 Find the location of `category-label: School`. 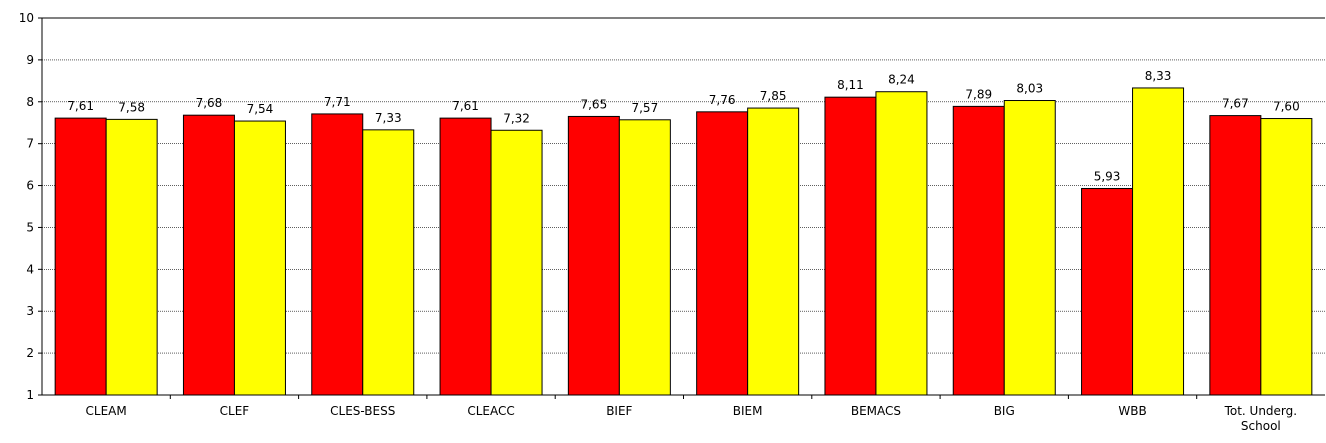

category-label: School is located at coordinates (1261, 426).